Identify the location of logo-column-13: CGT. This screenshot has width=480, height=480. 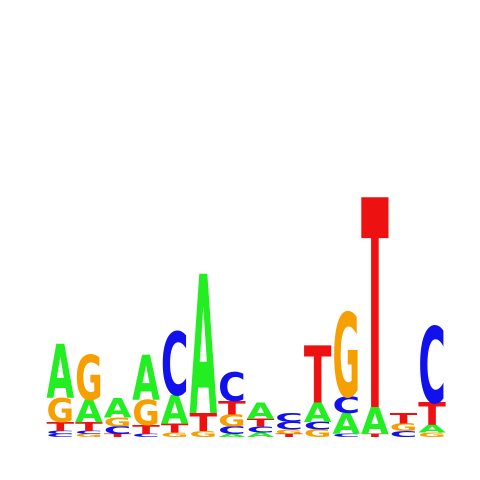
(404, 425).